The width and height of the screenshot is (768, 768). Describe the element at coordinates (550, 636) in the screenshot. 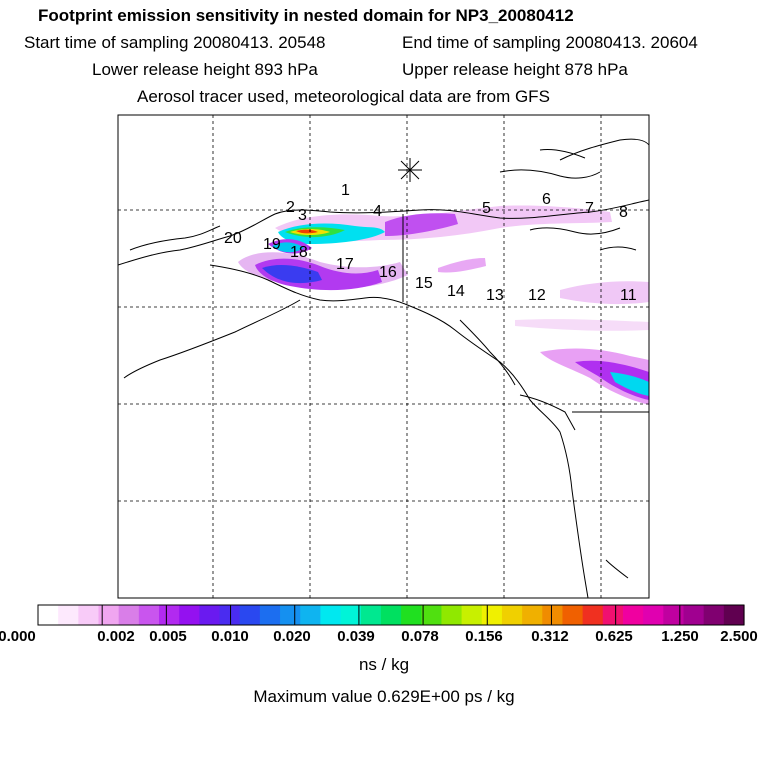

I see `colorbar-tick-label: 0.312` at that location.